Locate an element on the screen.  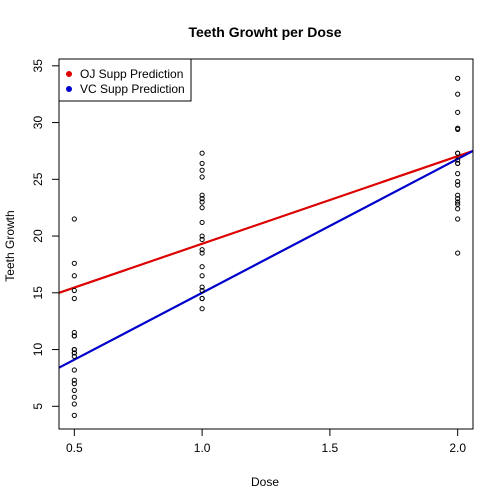
y-tick-label: 5 is located at coordinates (38, 406).